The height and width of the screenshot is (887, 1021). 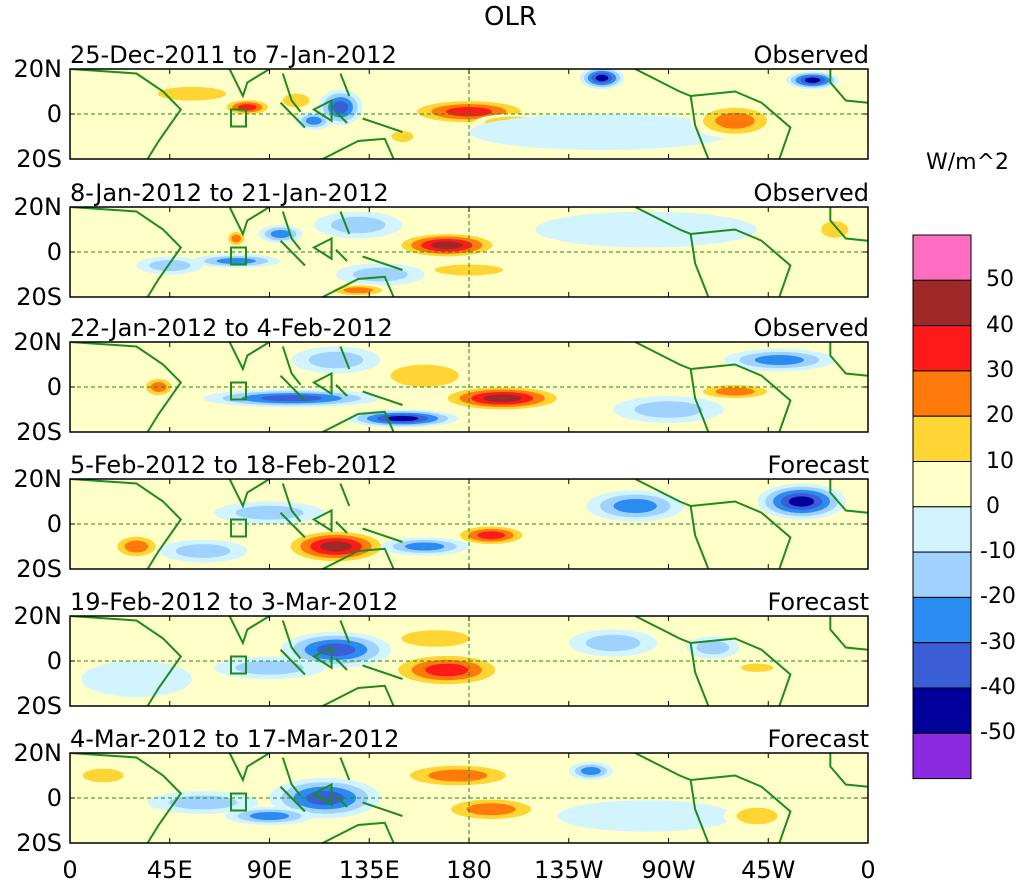 What do you see at coordinates (818, 602) in the screenshot?
I see `panel-5-status: Forecast` at bounding box center [818, 602].